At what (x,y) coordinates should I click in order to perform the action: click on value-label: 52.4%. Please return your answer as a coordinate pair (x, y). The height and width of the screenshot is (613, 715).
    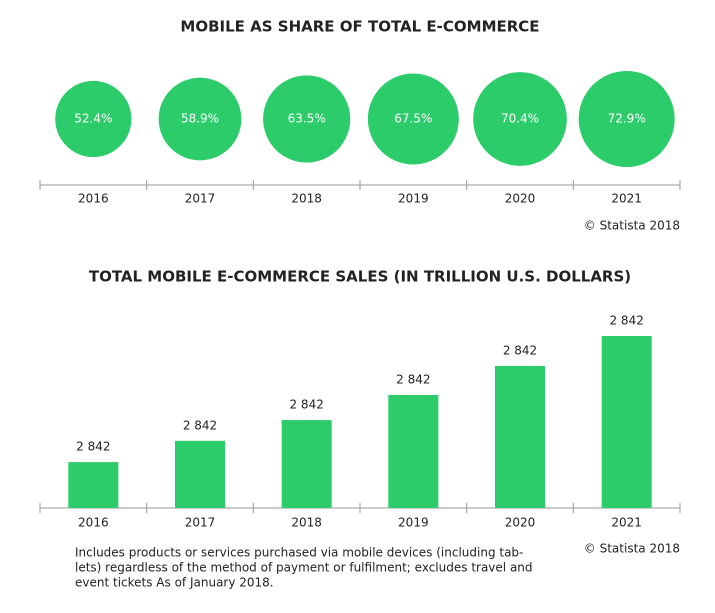
    Looking at the image, I should click on (93, 119).